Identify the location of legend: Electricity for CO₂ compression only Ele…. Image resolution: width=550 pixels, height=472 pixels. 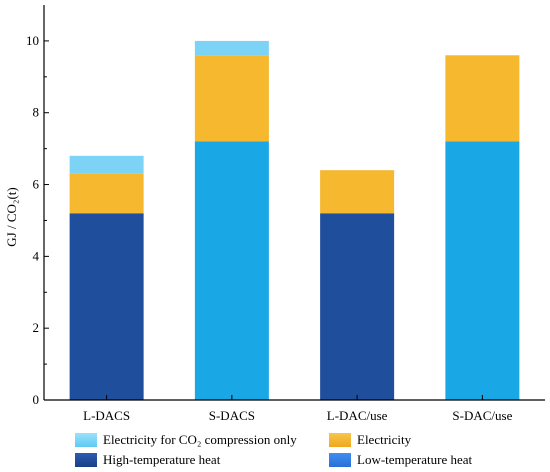
(310, 450).